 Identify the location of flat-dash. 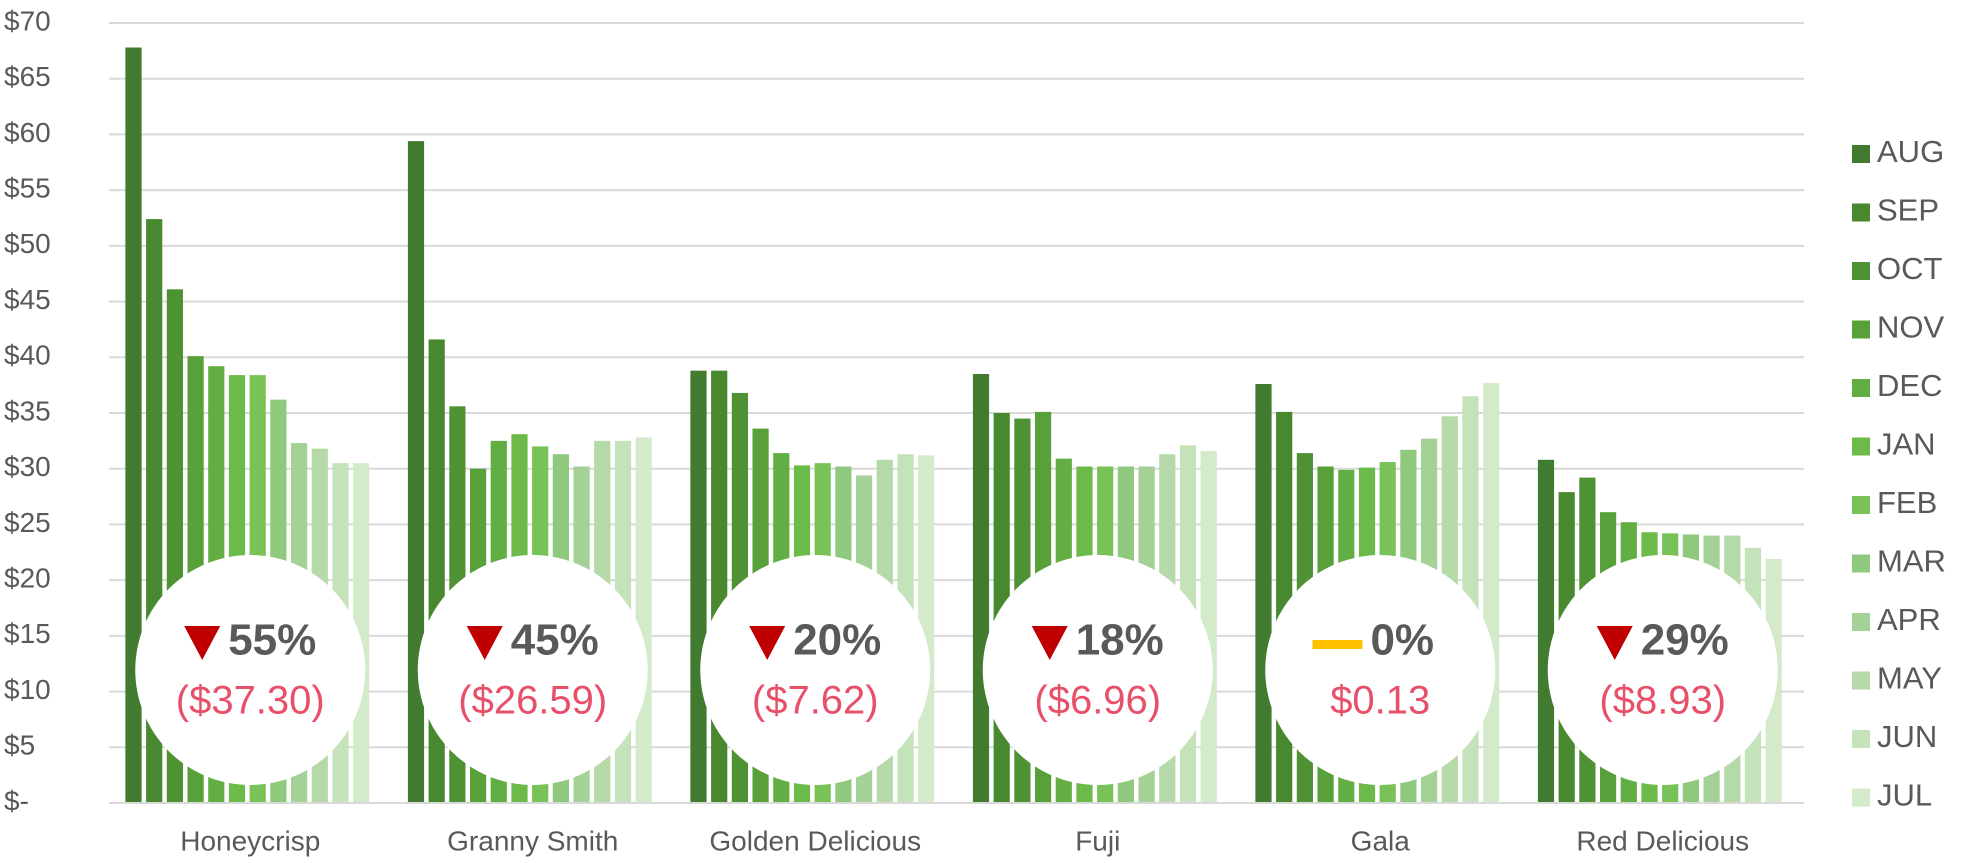
(1337, 644).